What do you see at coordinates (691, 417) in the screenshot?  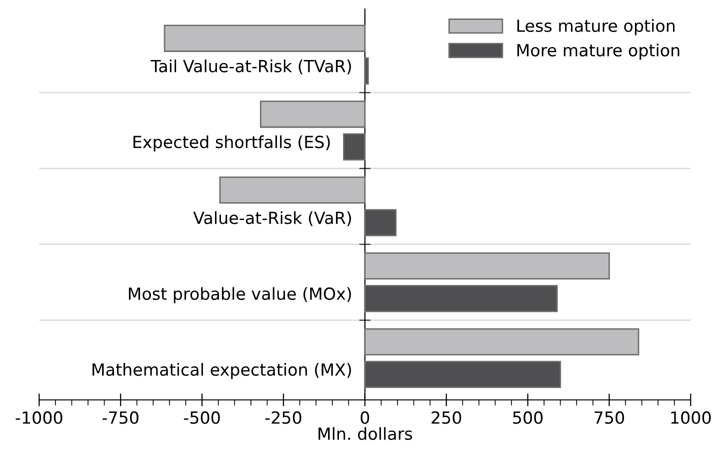 I see `x-tick-label: 1000` at bounding box center [691, 417].